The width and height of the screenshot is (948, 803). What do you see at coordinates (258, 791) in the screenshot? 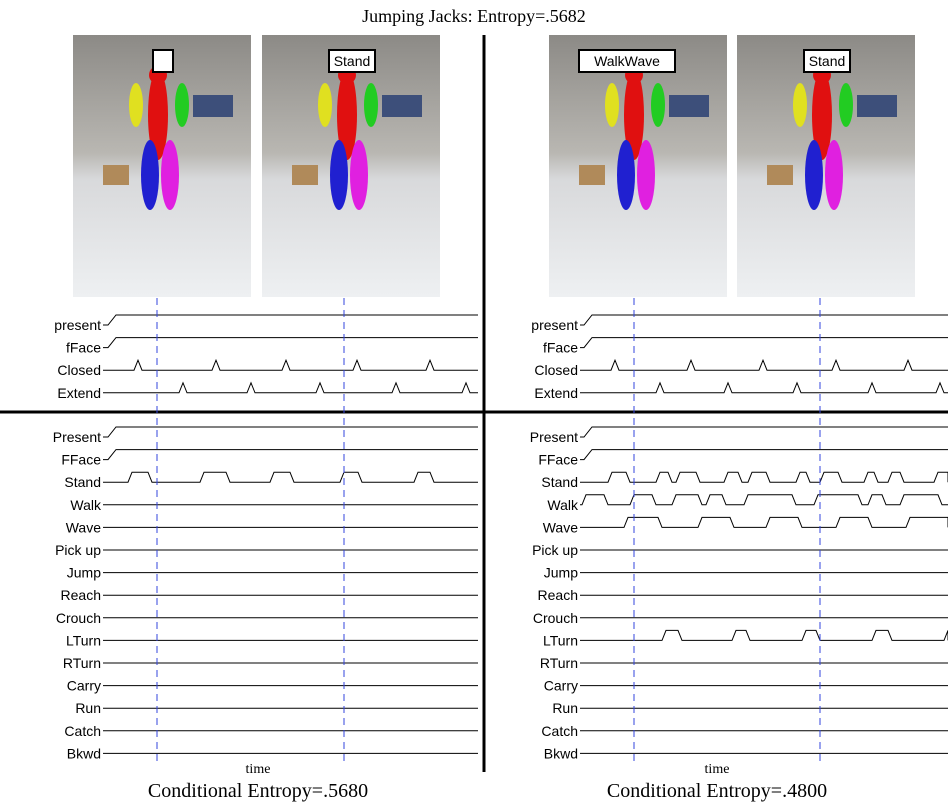
I see `caption: Conditional Entropy=.5680` at bounding box center [258, 791].